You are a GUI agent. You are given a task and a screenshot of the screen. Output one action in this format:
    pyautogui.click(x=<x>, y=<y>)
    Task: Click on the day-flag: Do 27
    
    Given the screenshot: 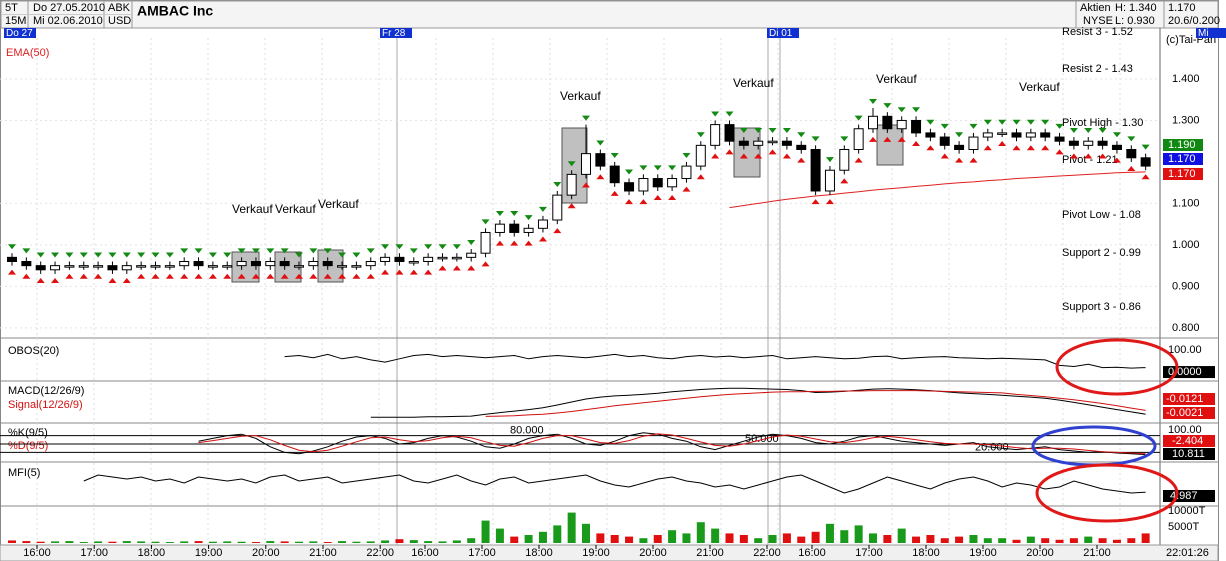 What is the action you would take?
    pyautogui.click(x=19, y=33)
    